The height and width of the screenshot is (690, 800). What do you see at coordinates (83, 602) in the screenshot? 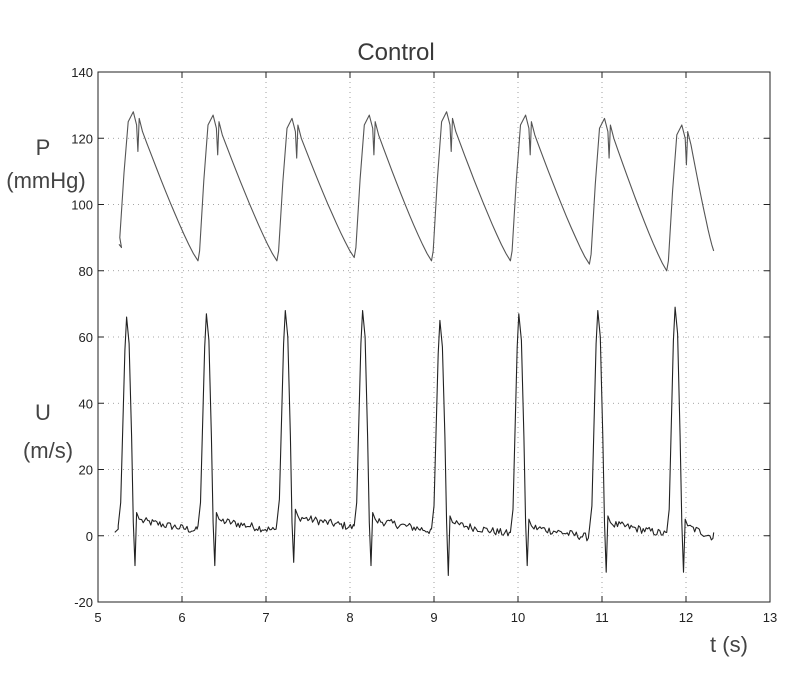
I see `y-tick-label: -20` at bounding box center [83, 602].